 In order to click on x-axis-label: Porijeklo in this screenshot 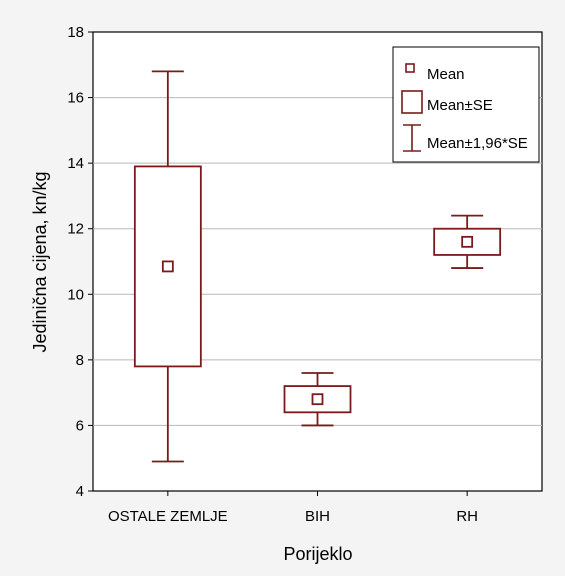, I will do `click(317, 554)`.